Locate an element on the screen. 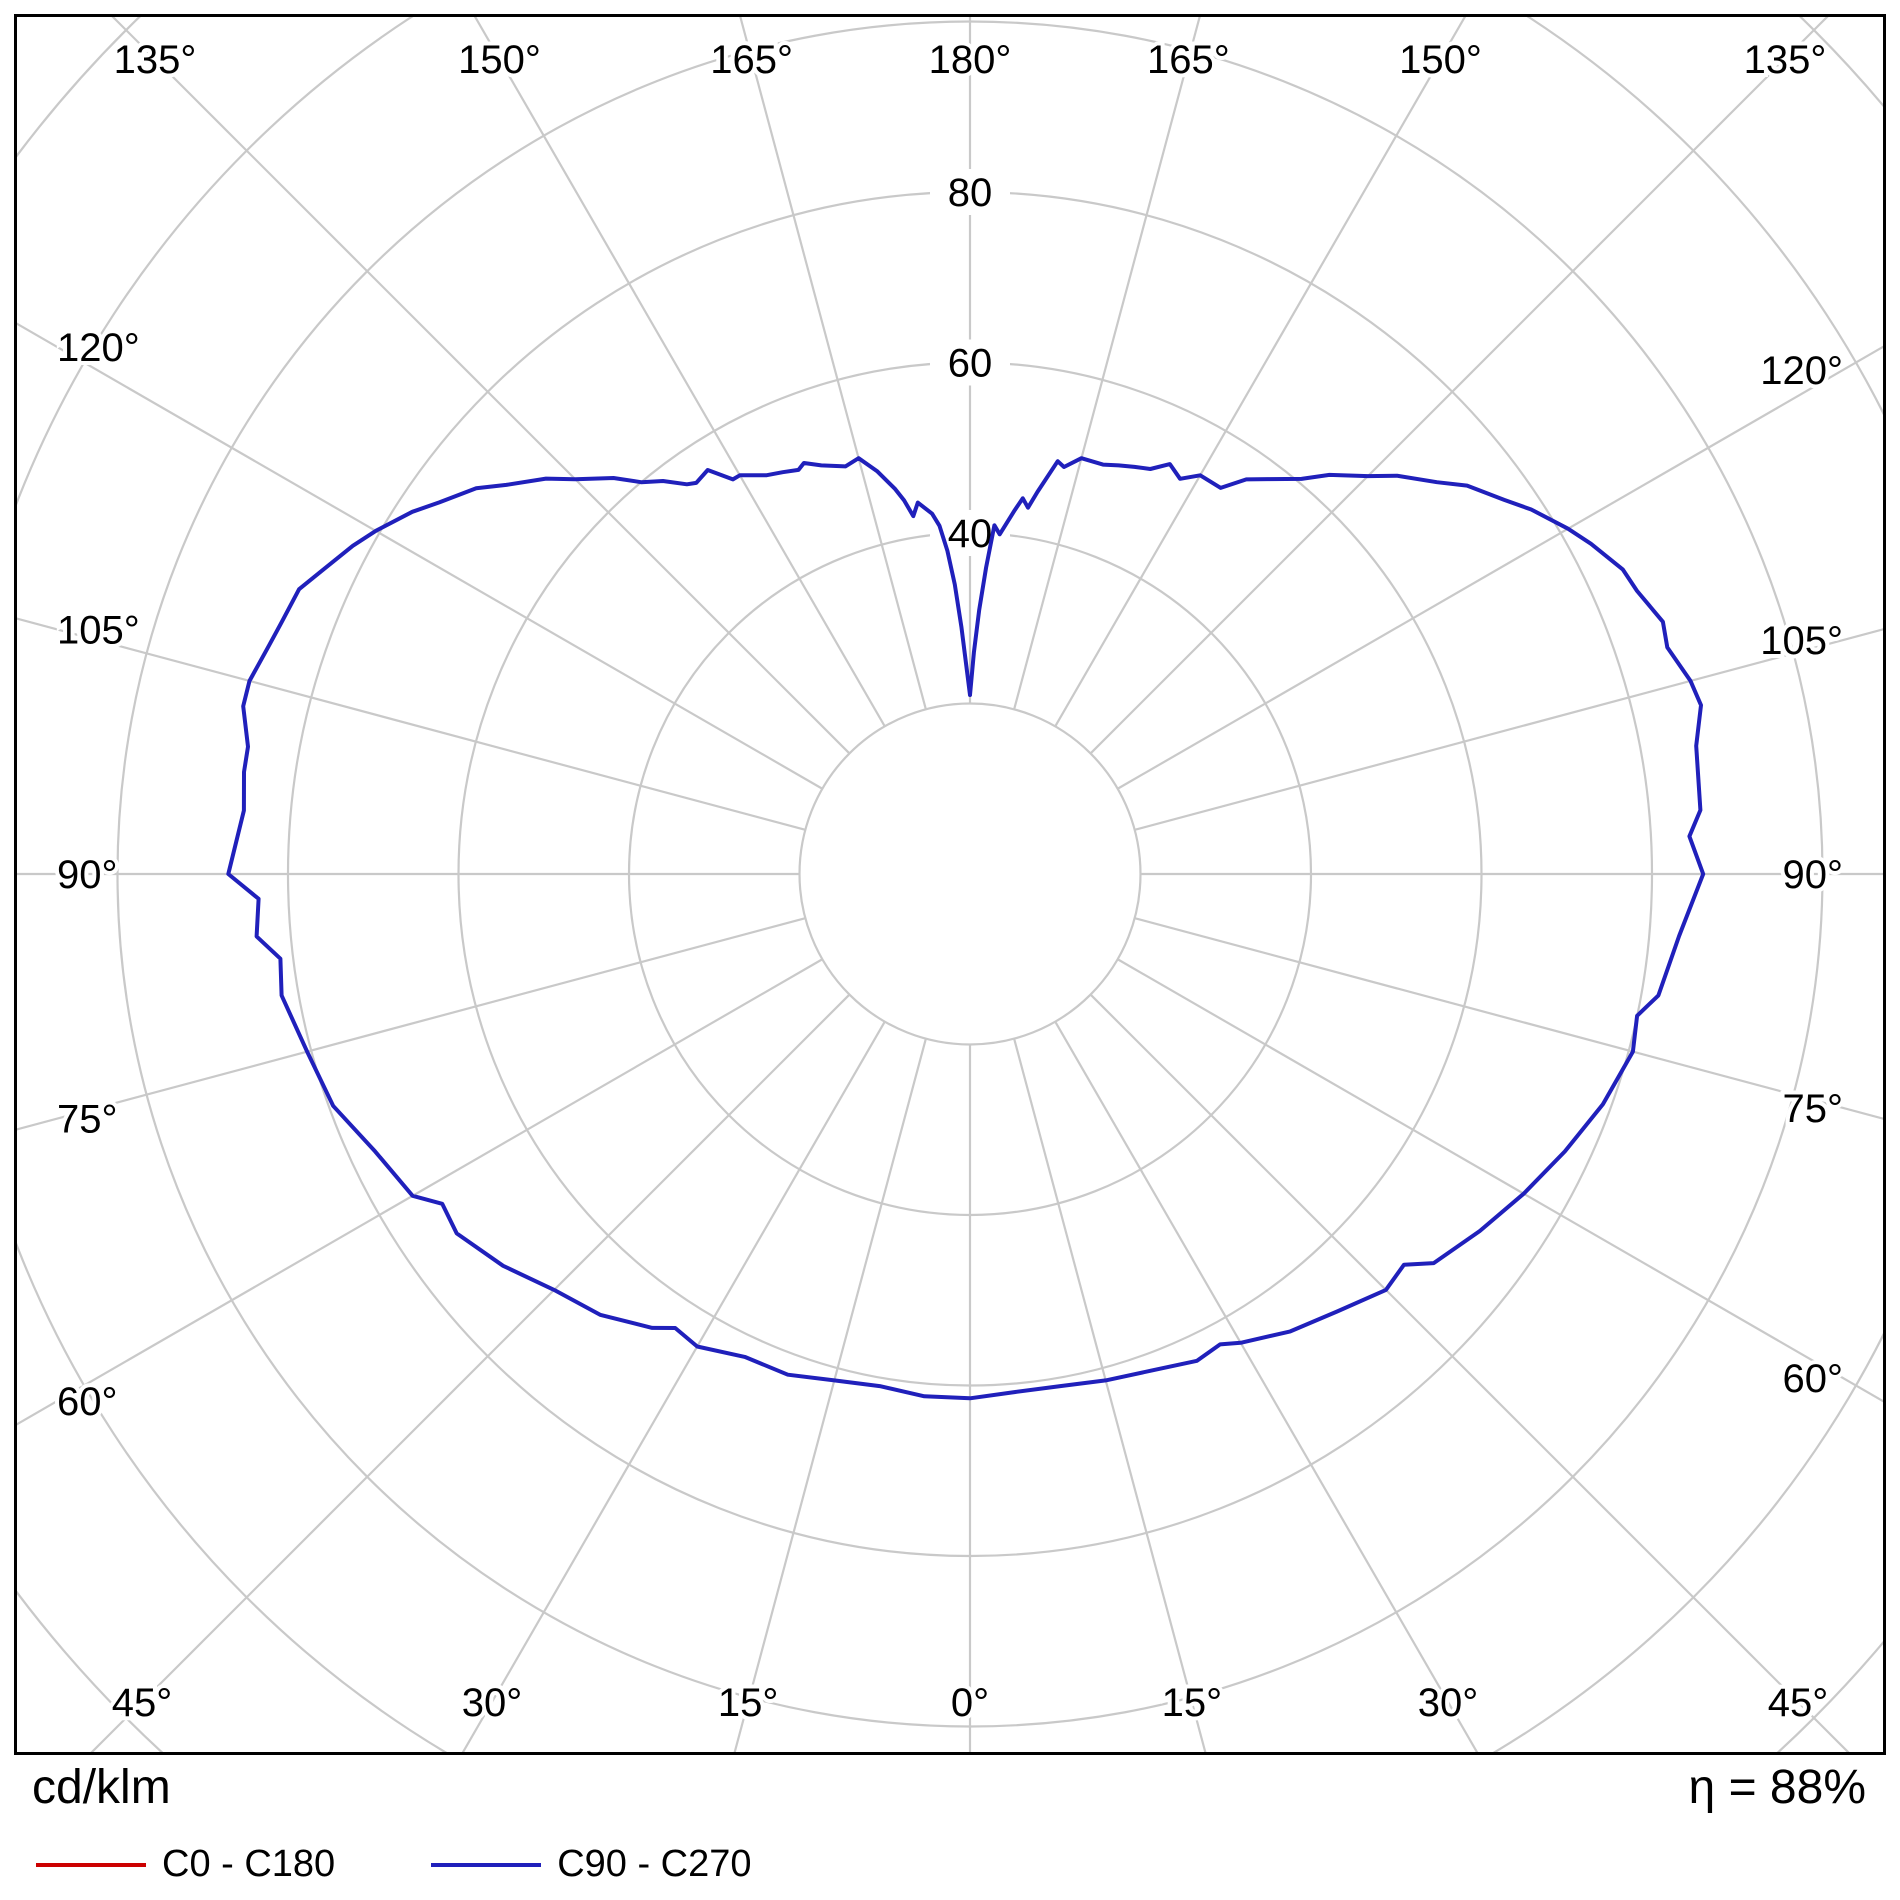 This screenshot has width=1900, height=1900. angle-label: 0° is located at coordinates (970, 1703).